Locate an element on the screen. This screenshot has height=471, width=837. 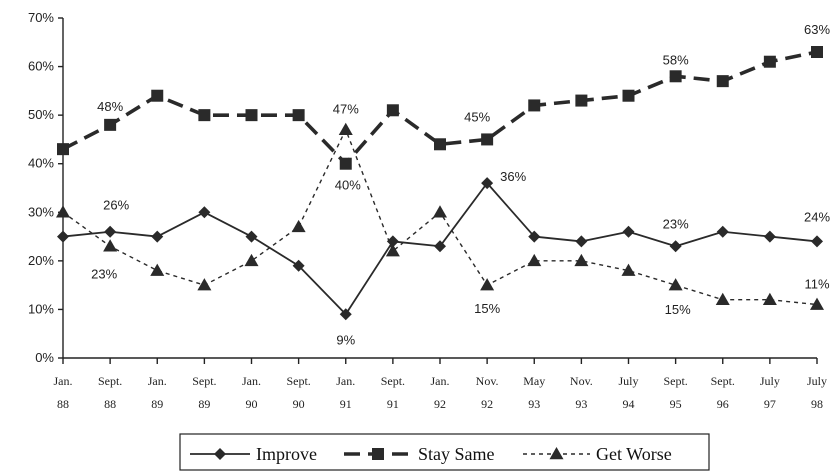
y-tick-label: 60% is located at coordinates (41, 66).